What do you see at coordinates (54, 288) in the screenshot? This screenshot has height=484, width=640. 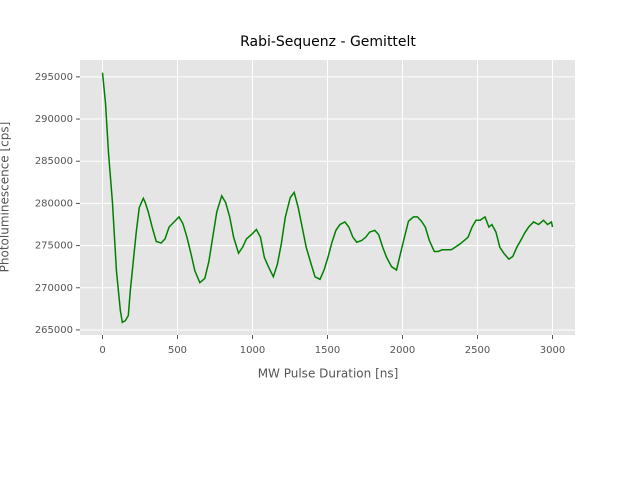 I see `y-tick-label: 270000` at bounding box center [54, 288].